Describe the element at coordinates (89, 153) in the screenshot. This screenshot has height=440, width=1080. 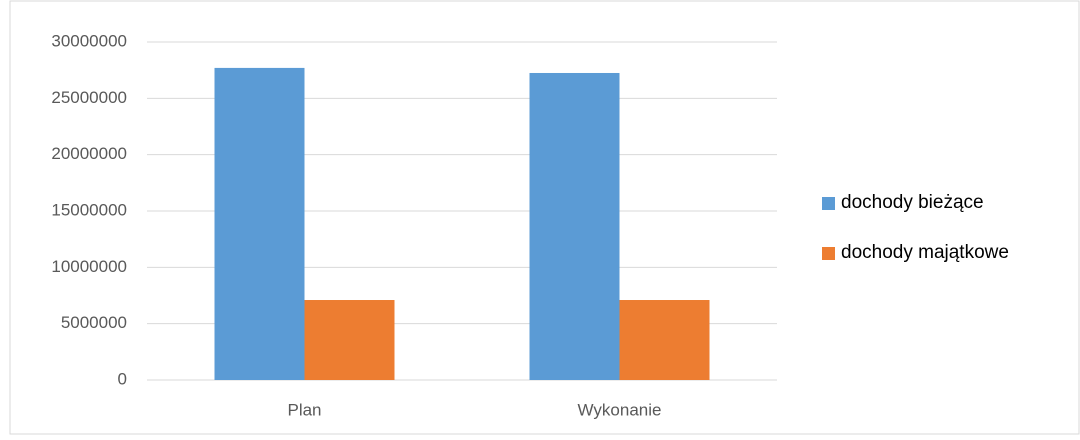
I see `y-tick-label: 20000000` at that location.